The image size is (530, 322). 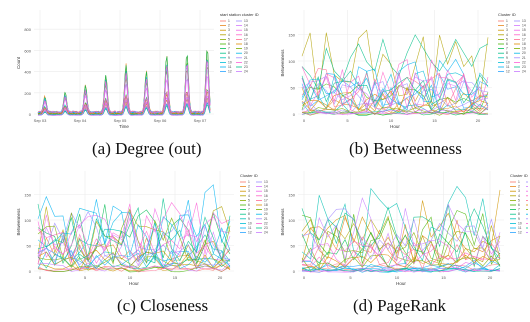 What do you see at coordinates (249, 210) in the screenshot?
I see `legend-entry: 7` at bounding box center [249, 210].